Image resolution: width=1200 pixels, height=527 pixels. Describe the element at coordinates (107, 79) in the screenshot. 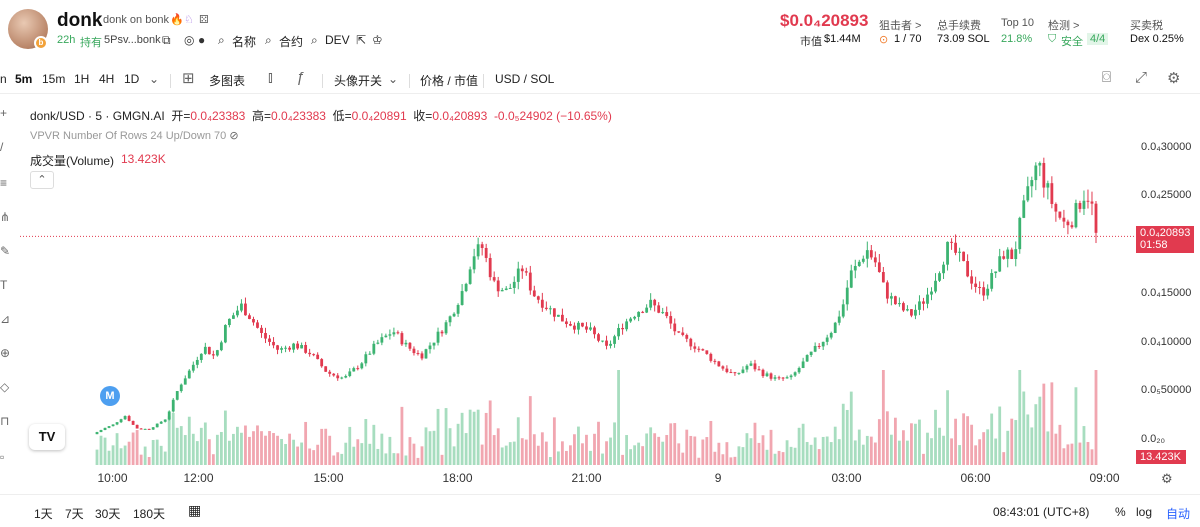

I see `interval-4h: 4H` at that location.